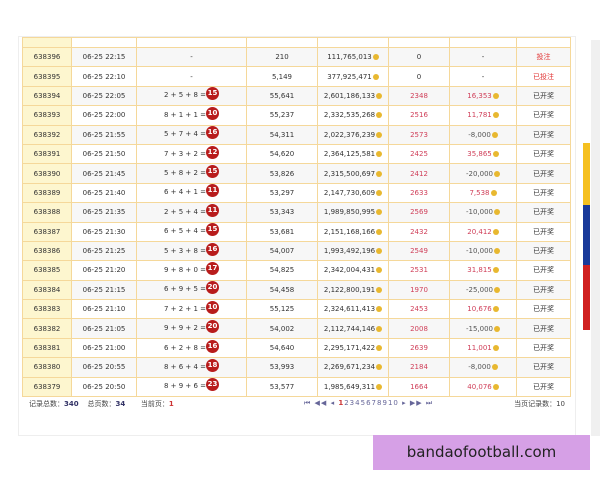 This screenshot has width=600, height=480. What do you see at coordinates (333, 403) in the screenshot?
I see `prev-page-button: ◂` at bounding box center [333, 403].